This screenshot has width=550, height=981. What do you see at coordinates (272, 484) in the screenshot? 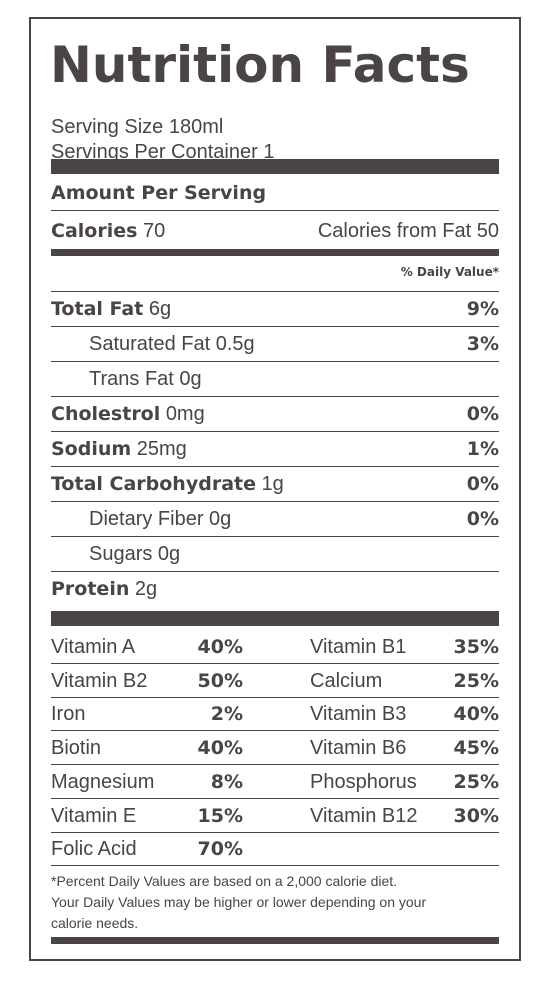
I see `nutrient-amount: 1g` at bounding box center [272, 484].